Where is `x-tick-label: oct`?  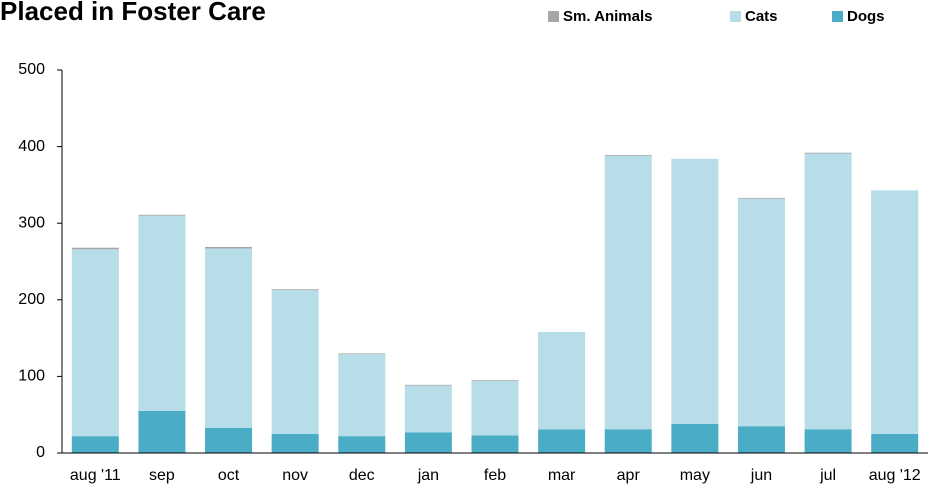 x-tick-label: oct is located at coordinates (229, 475).